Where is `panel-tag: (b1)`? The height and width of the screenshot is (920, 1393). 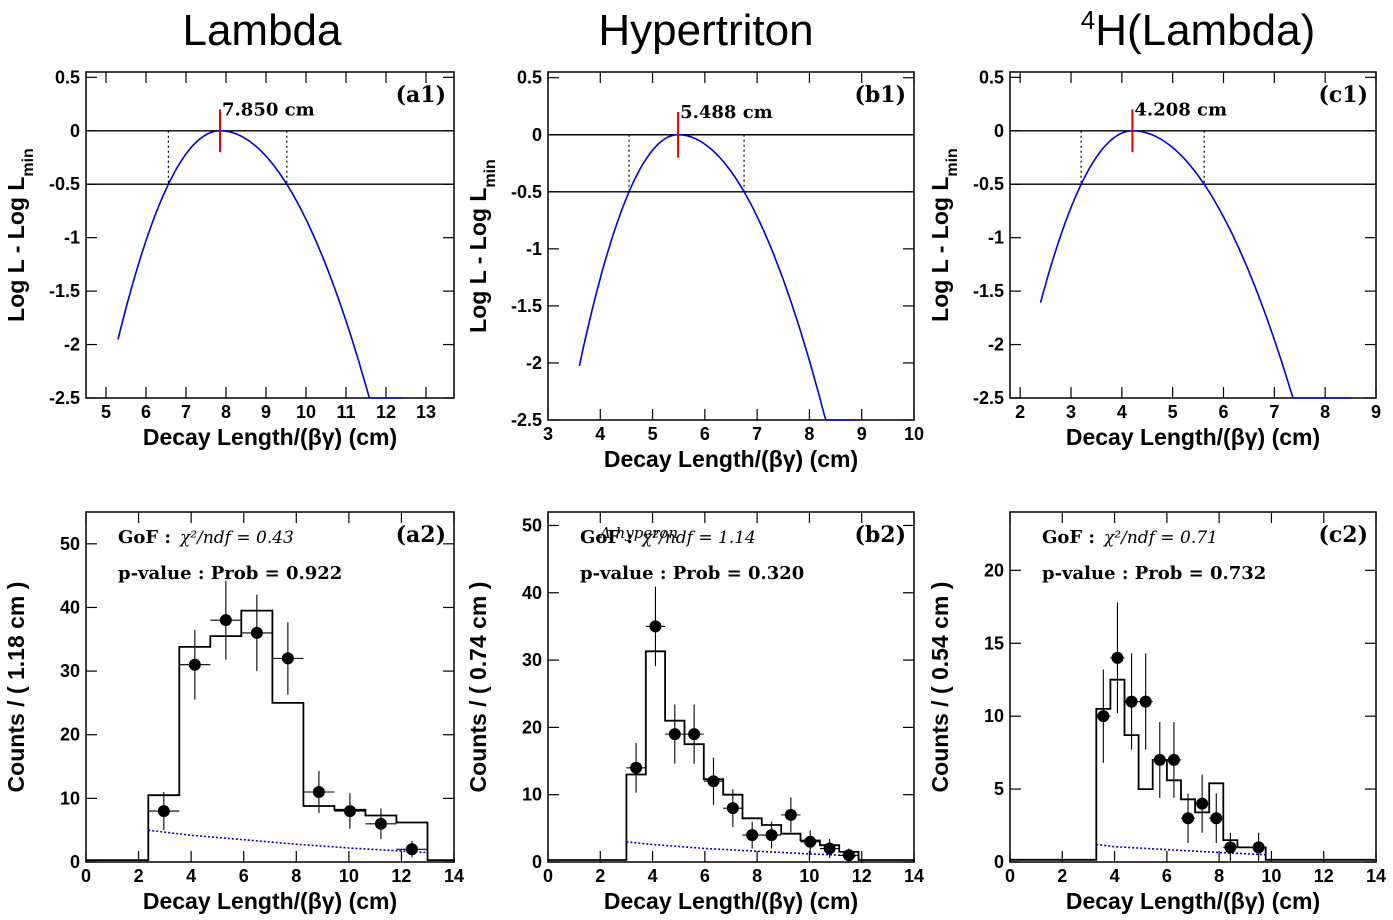 panel-tag: (b1) is located at coordinates (880, 95).